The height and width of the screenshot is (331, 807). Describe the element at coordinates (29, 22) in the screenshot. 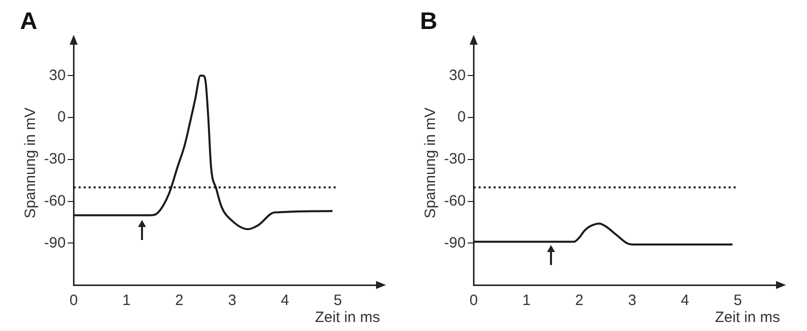

I see `chart-title: A` at that location.